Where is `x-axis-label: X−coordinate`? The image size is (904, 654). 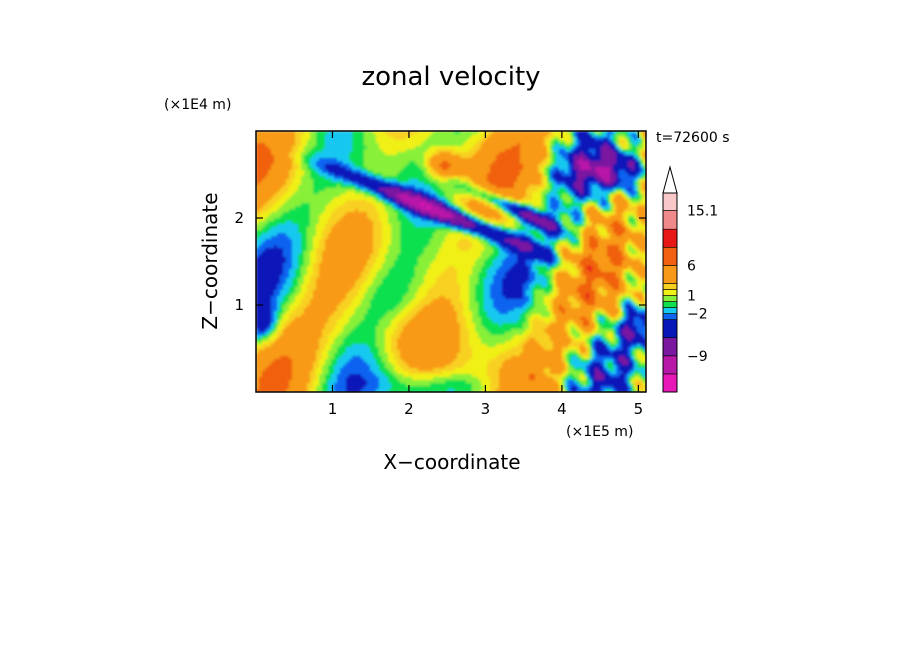
x-axis-label: X−coordinate is located at coordinates (451, 462).